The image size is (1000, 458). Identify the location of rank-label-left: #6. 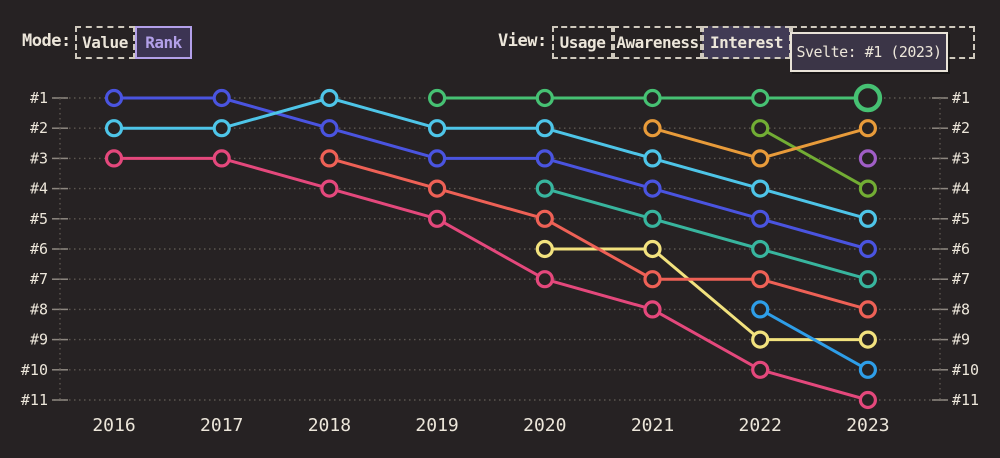
(39, 249).